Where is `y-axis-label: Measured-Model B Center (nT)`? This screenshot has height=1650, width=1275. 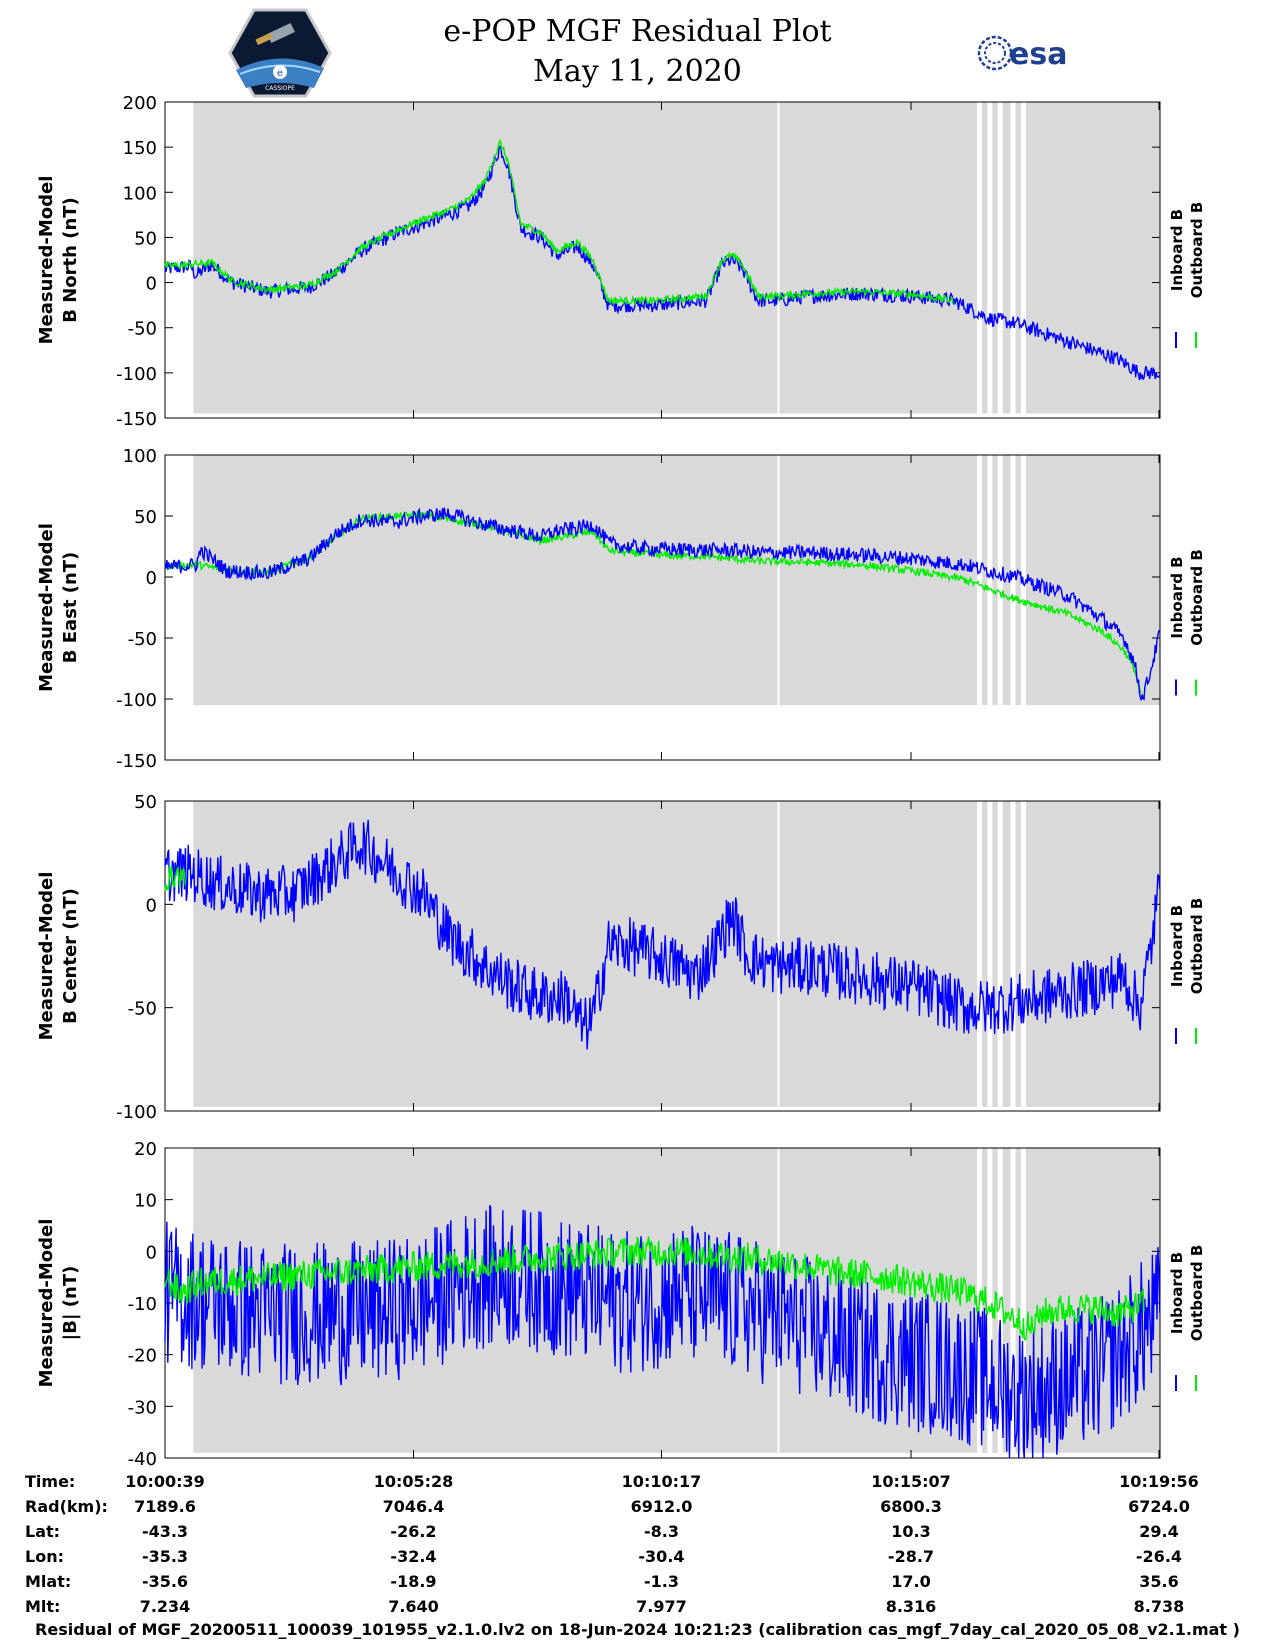
y-axis-label: Measured-Model B Center (nT) is located at coordinates (58, 956).